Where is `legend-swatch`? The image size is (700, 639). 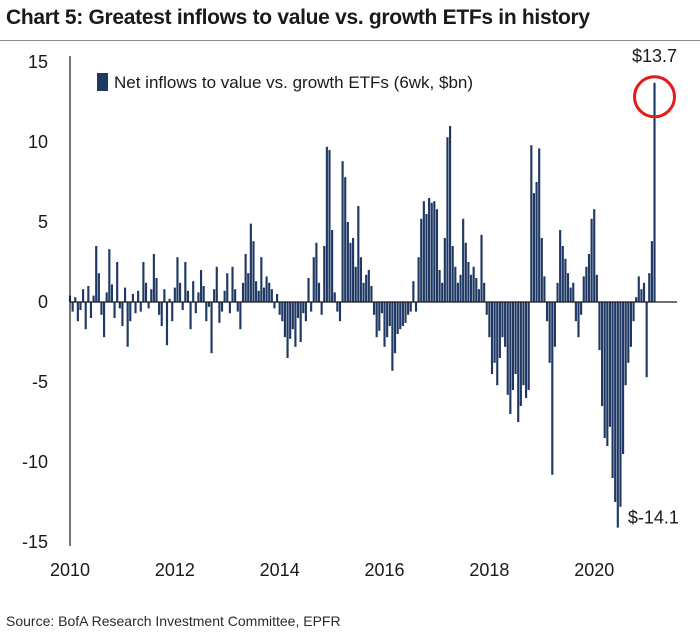 legend-swatch is located at coordinates (102, 82).